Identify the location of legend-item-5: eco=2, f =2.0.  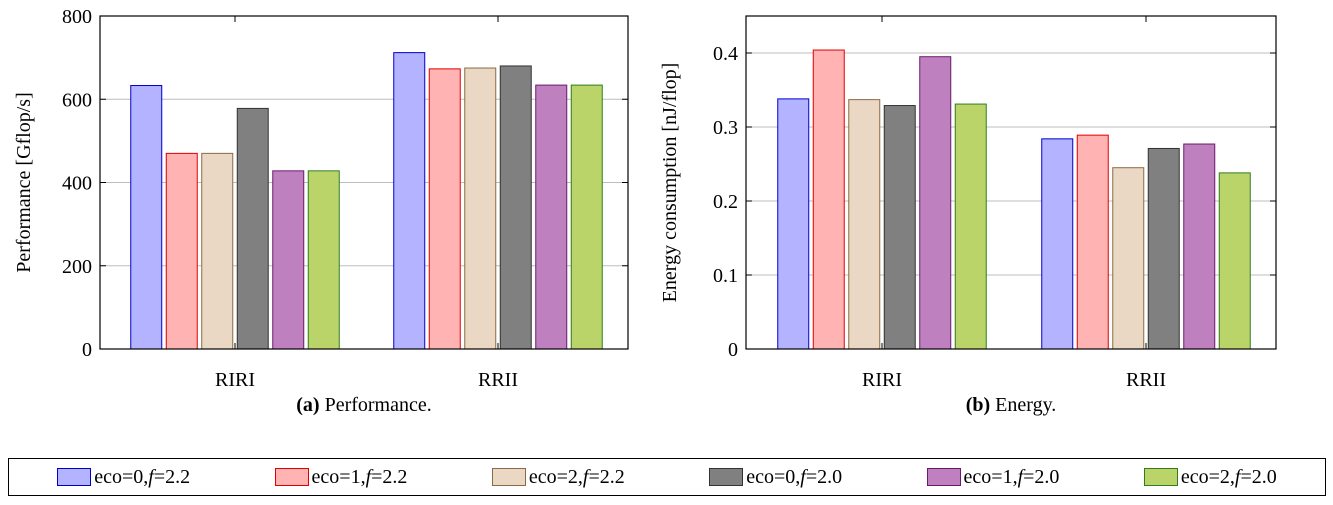
(1210, 477).